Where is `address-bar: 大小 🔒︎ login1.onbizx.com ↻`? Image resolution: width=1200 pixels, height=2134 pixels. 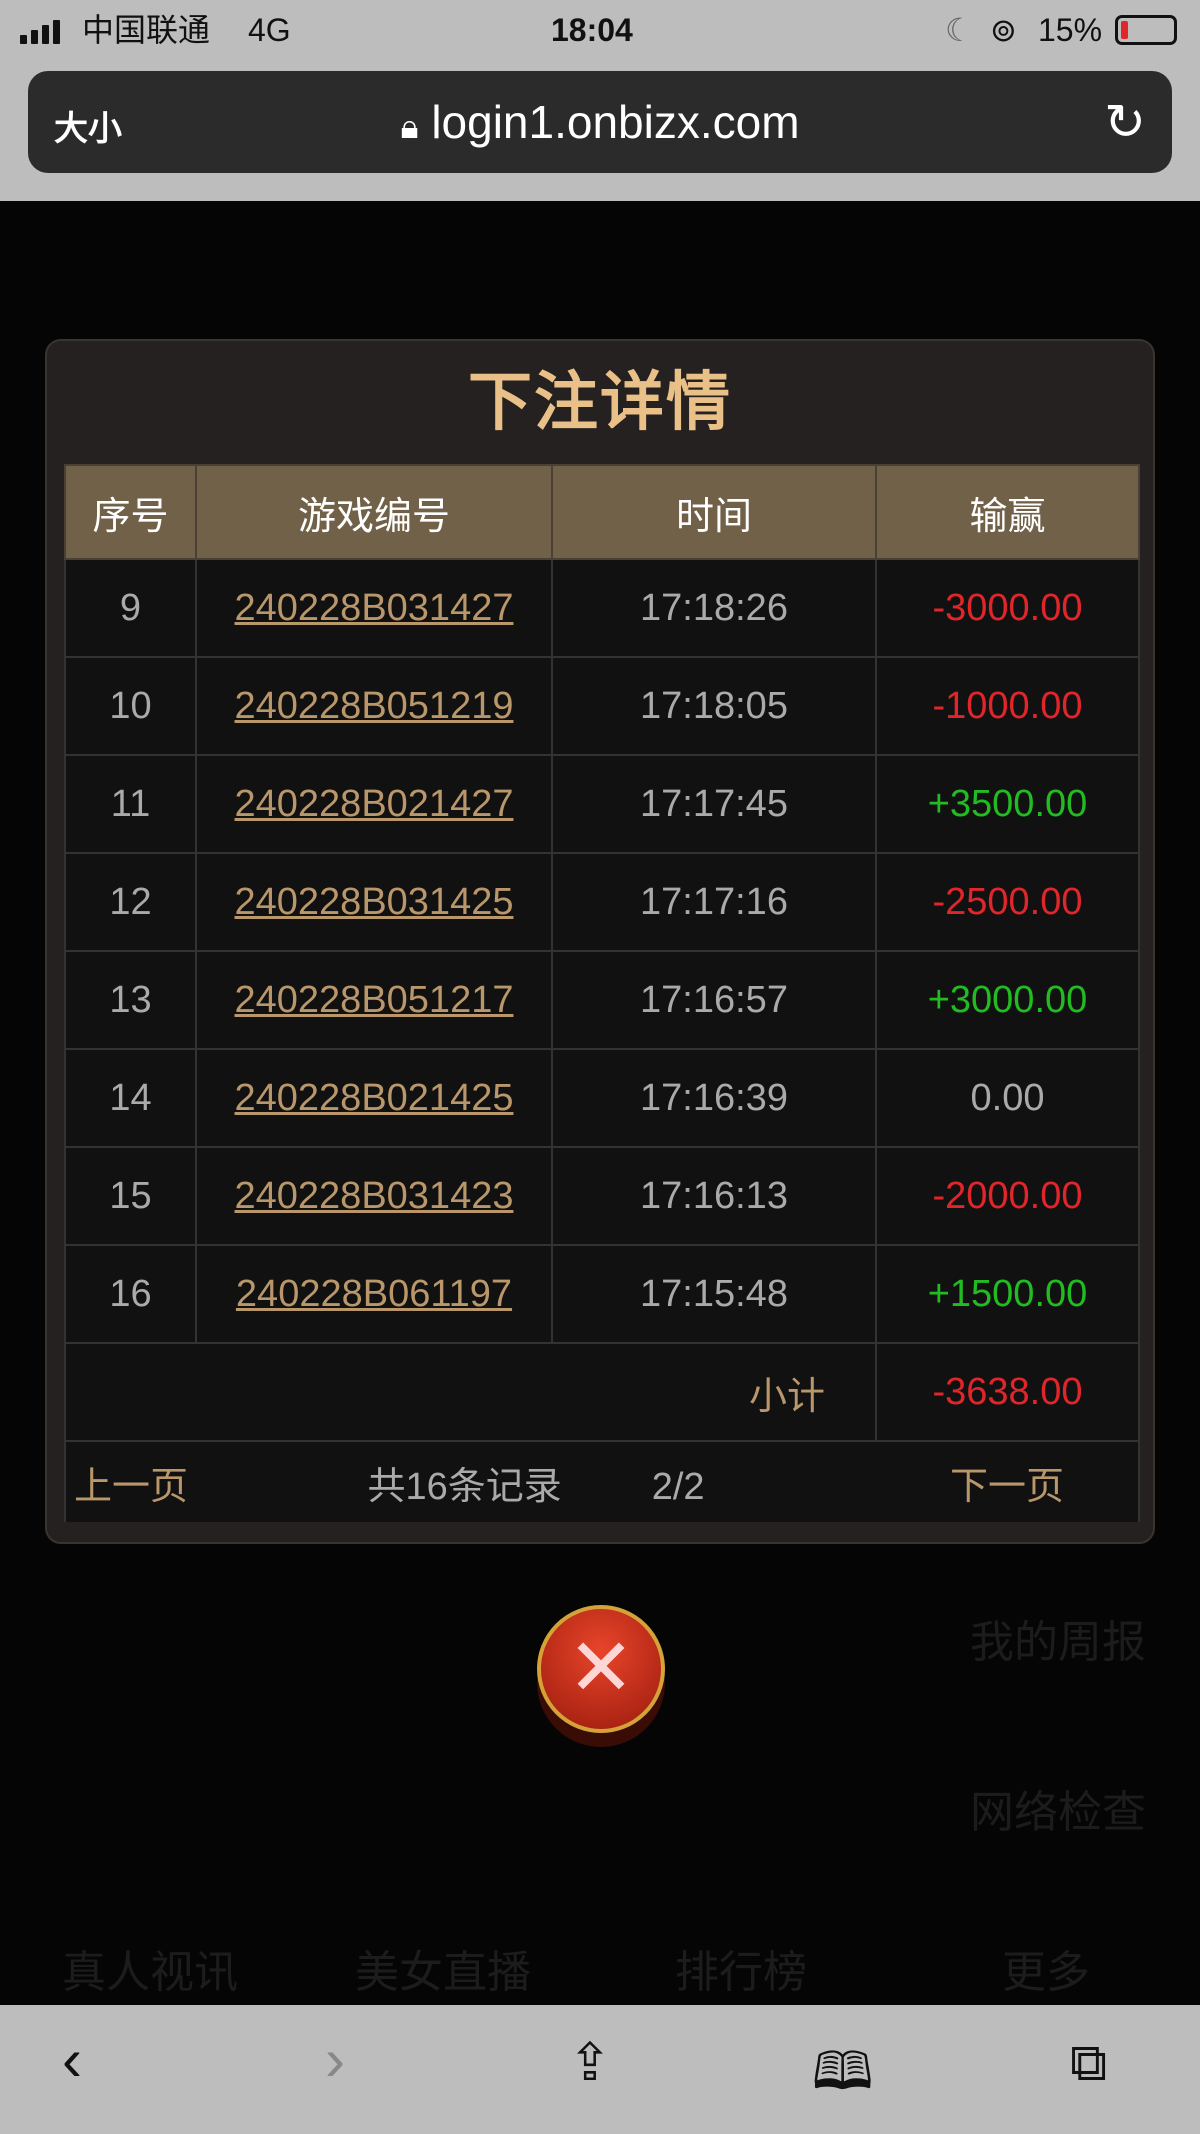 address-bar: 大小 🔒︎ login1.onbizx.com ↻ is located at coordinates (600, 122).